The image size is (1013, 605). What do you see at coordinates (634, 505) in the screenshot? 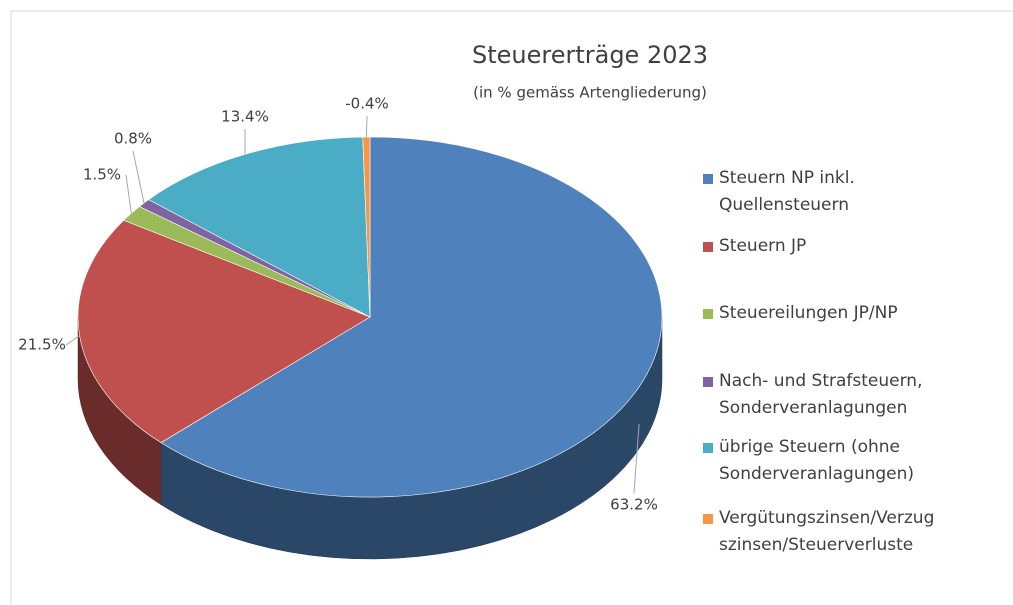
I see `data-label: 63.2%` at bounding box center [634, 505].